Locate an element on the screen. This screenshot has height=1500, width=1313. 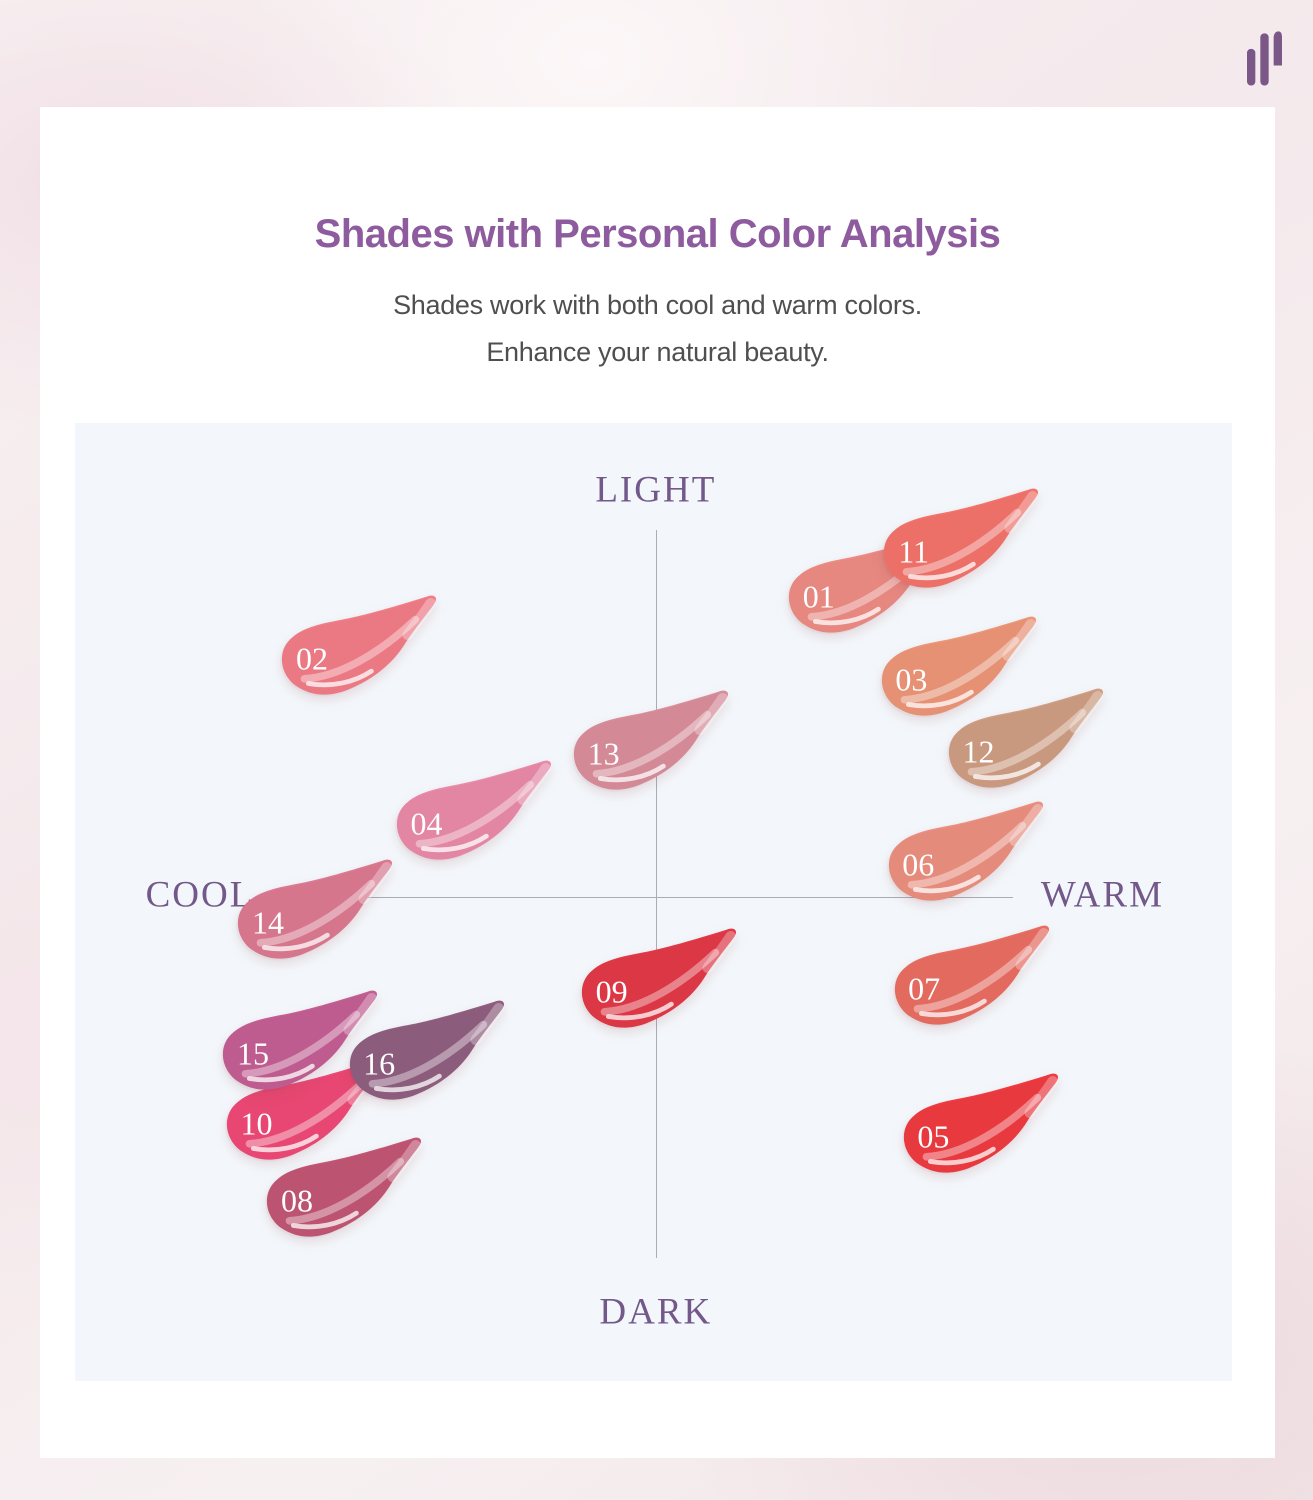
shade-swatch-14: 14 is located at coordinates (314, 916).